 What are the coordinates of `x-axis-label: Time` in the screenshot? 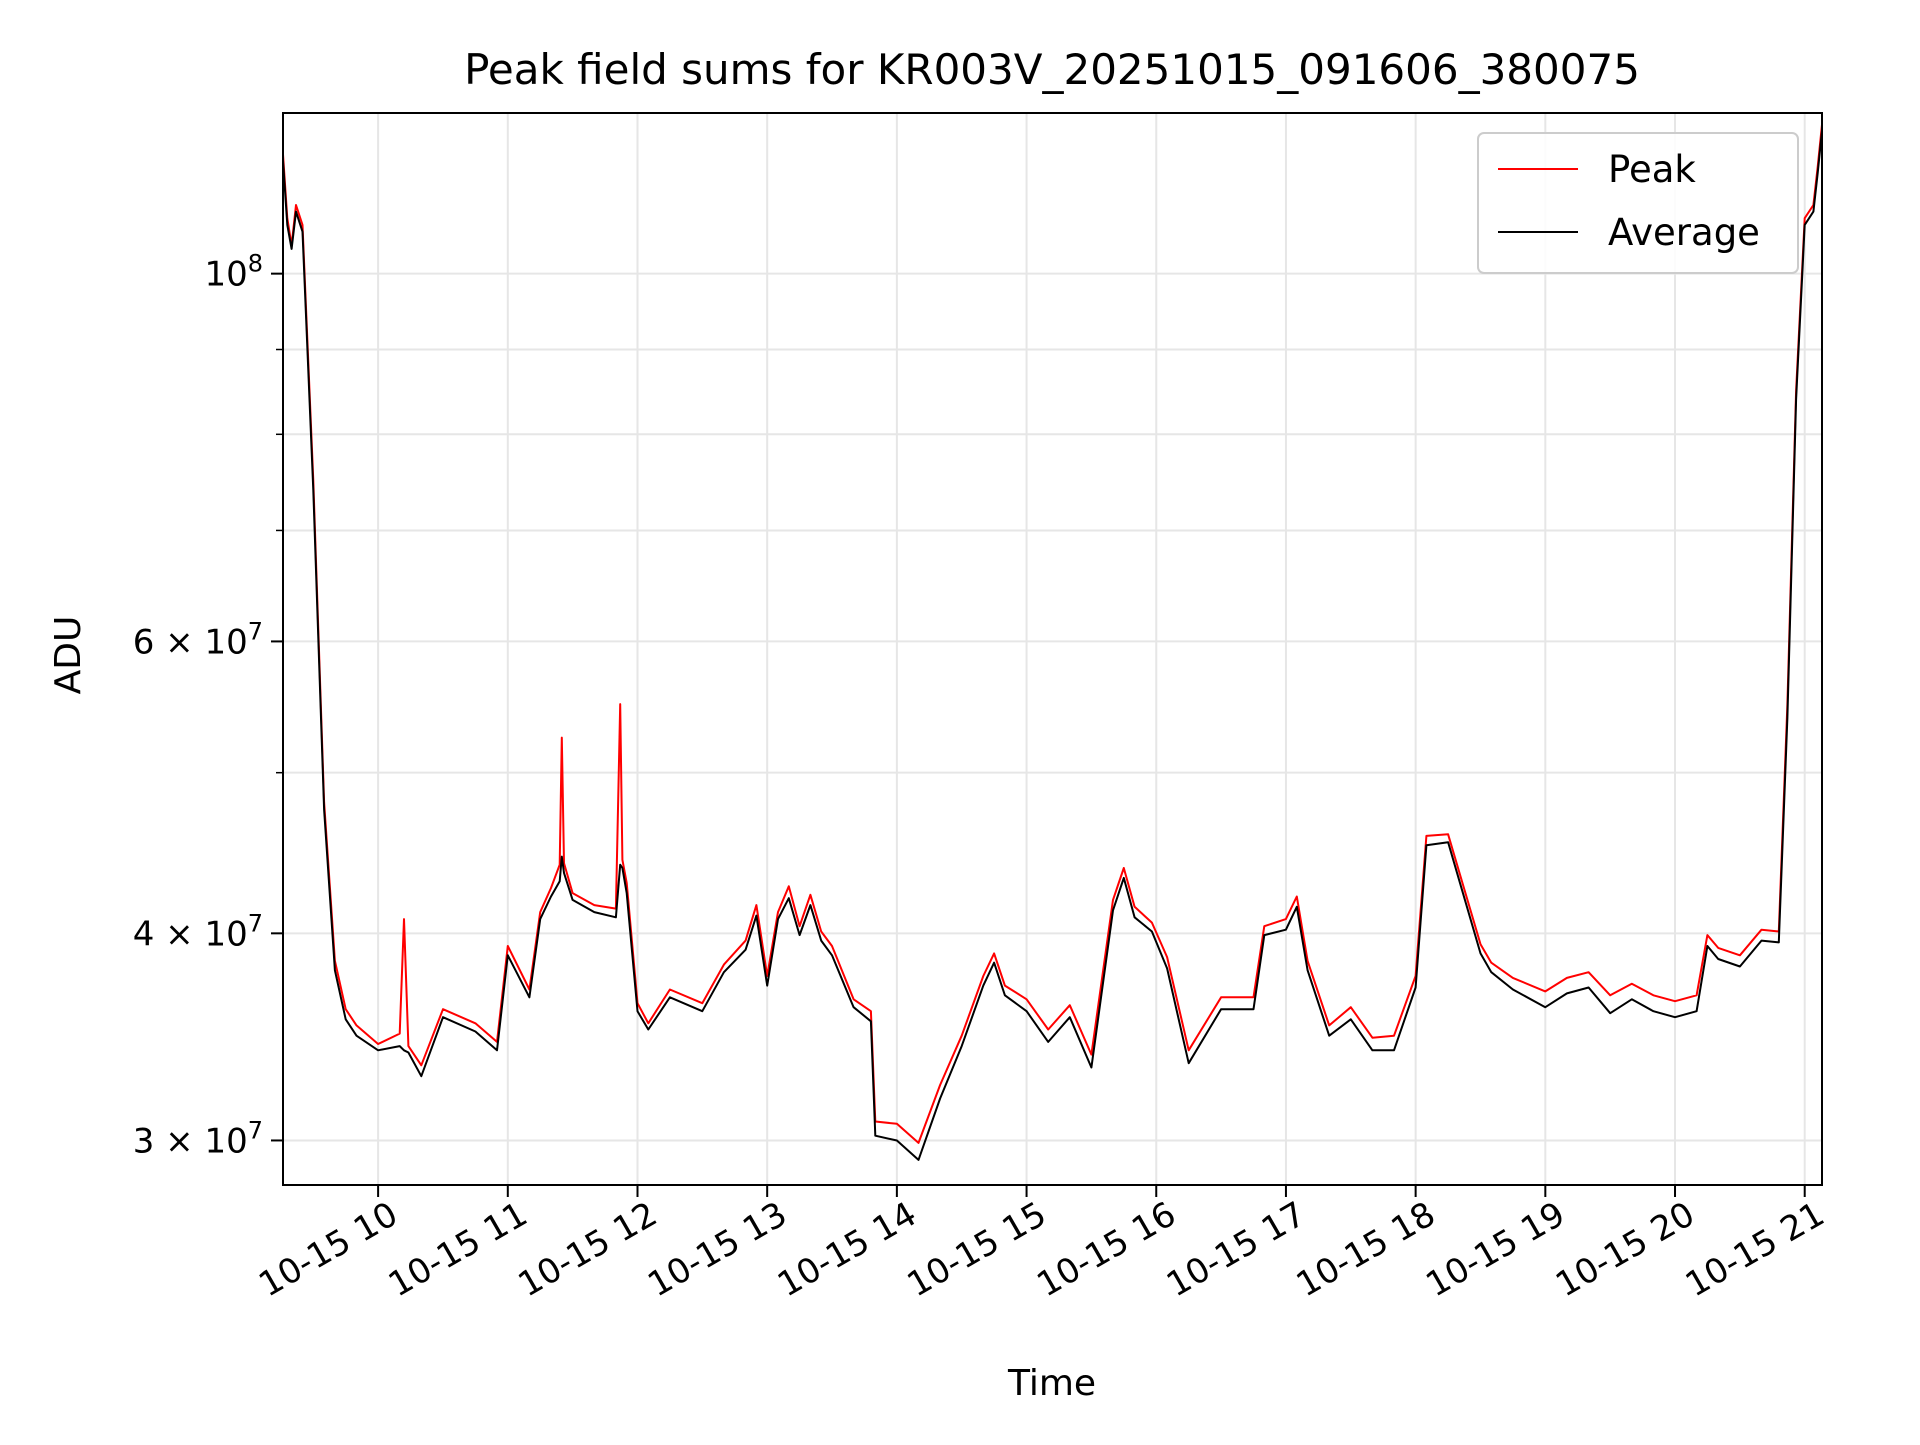 It's located at (1051, 1383).